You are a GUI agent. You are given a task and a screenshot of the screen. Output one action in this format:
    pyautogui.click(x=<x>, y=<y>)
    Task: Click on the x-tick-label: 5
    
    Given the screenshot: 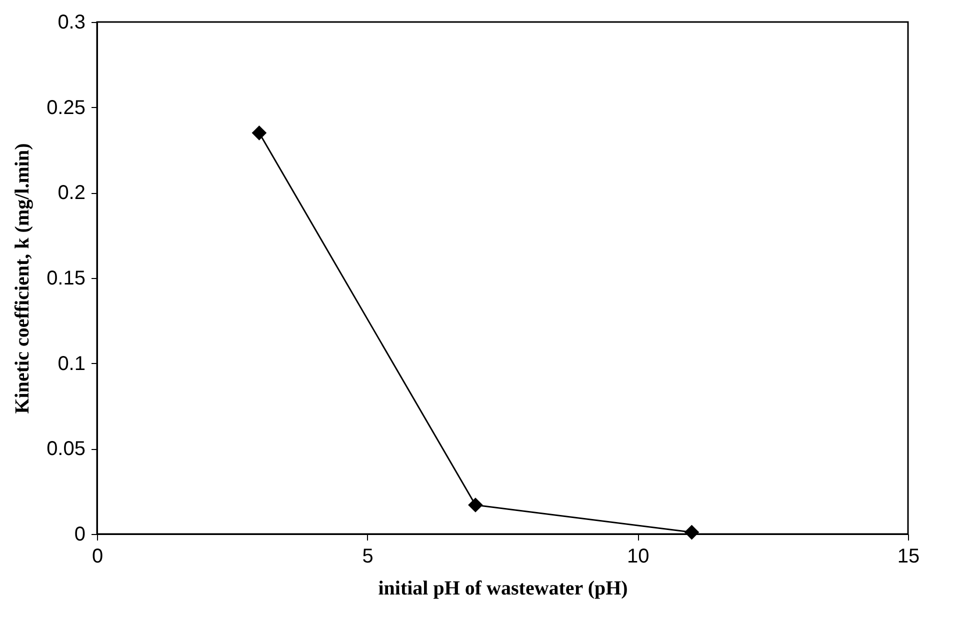 What is the action you would take?
    pyautogui.click(x=368, y=557)
    